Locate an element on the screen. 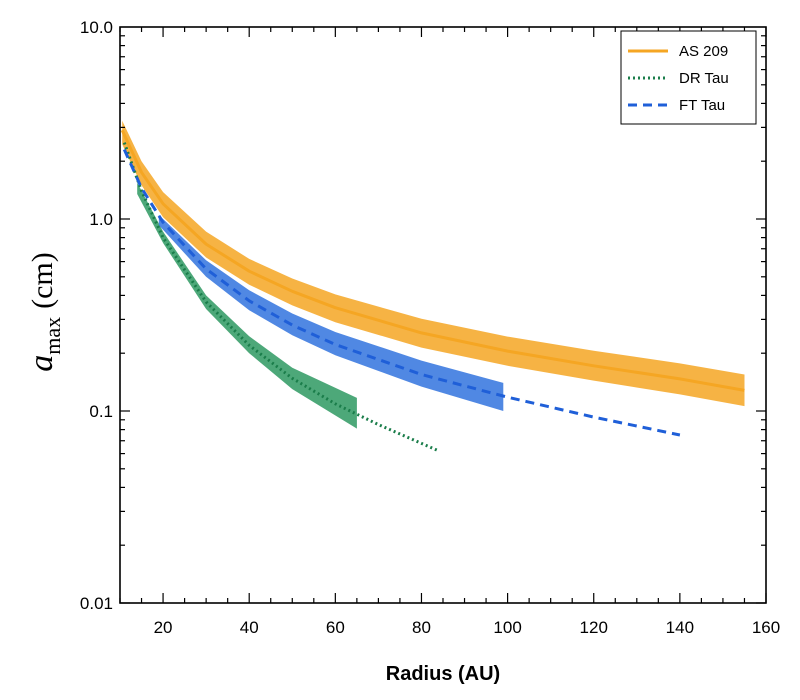 This screenshot has width=800, height=700. y-tick-label: 10.0 is located at coordinates (96, 27).